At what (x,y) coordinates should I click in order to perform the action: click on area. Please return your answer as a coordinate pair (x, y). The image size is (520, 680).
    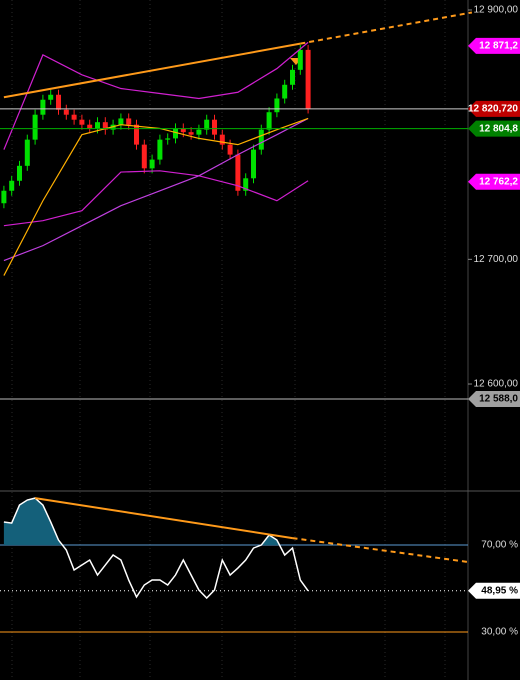
    Looking at the image, I should click on (156, 522).